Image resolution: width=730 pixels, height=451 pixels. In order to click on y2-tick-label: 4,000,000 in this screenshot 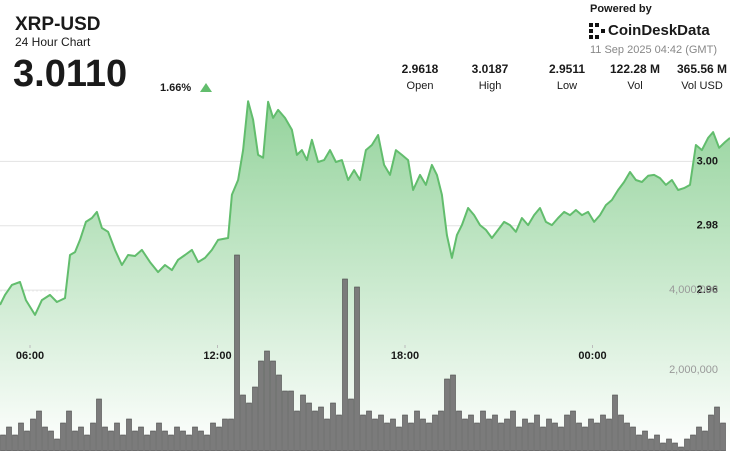, I will do `click(693, 290)`.